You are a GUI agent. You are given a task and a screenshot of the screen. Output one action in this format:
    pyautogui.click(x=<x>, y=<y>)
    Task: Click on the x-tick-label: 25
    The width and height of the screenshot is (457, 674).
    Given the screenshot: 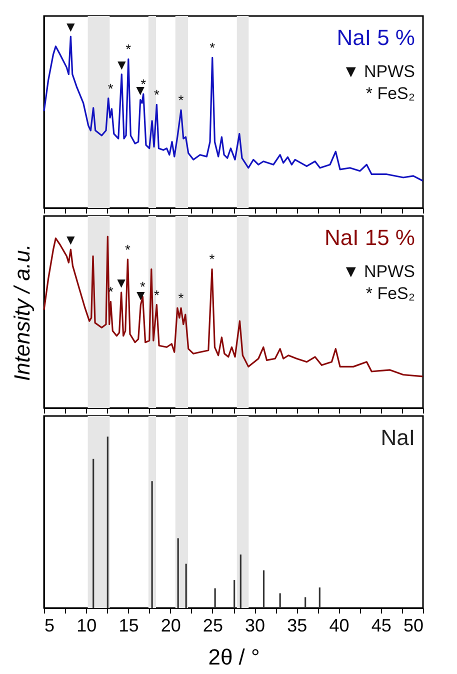 What is the action you would take?
    pyautogui.click(x=212, y=626)
    